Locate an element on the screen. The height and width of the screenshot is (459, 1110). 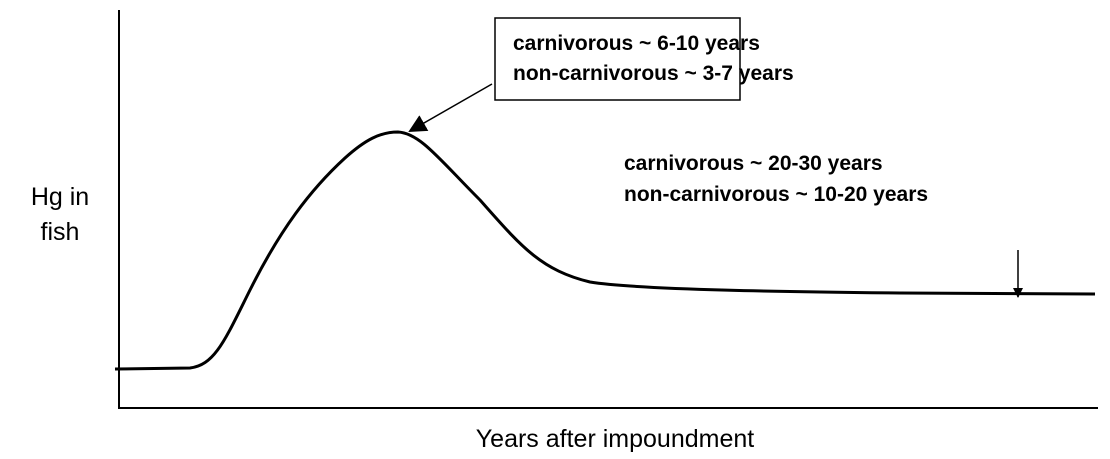
x-axis-label: Years after impoundment is located at coordinates (615, 439).